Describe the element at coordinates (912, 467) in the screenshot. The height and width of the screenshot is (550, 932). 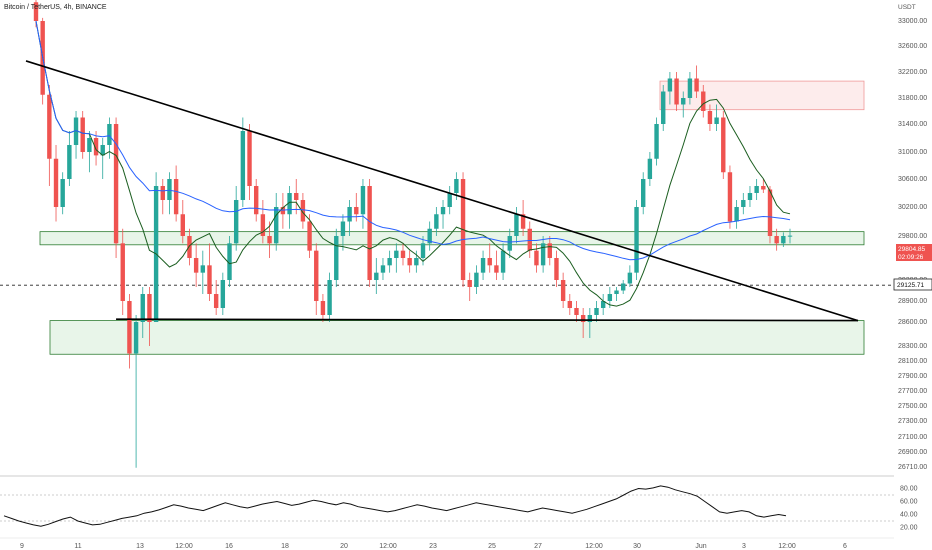
I see `y-tick-label: 26710.00` at that location.